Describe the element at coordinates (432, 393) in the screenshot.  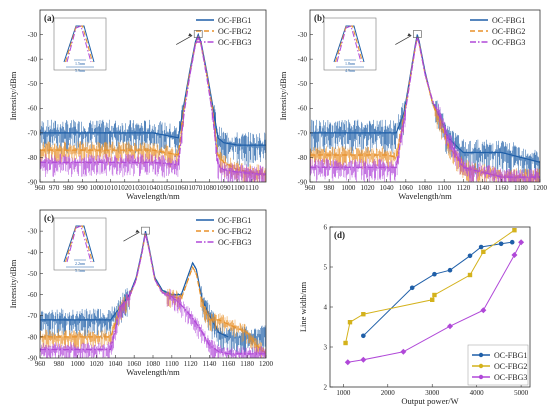
I see `x-tick-label: 3000` at that location.